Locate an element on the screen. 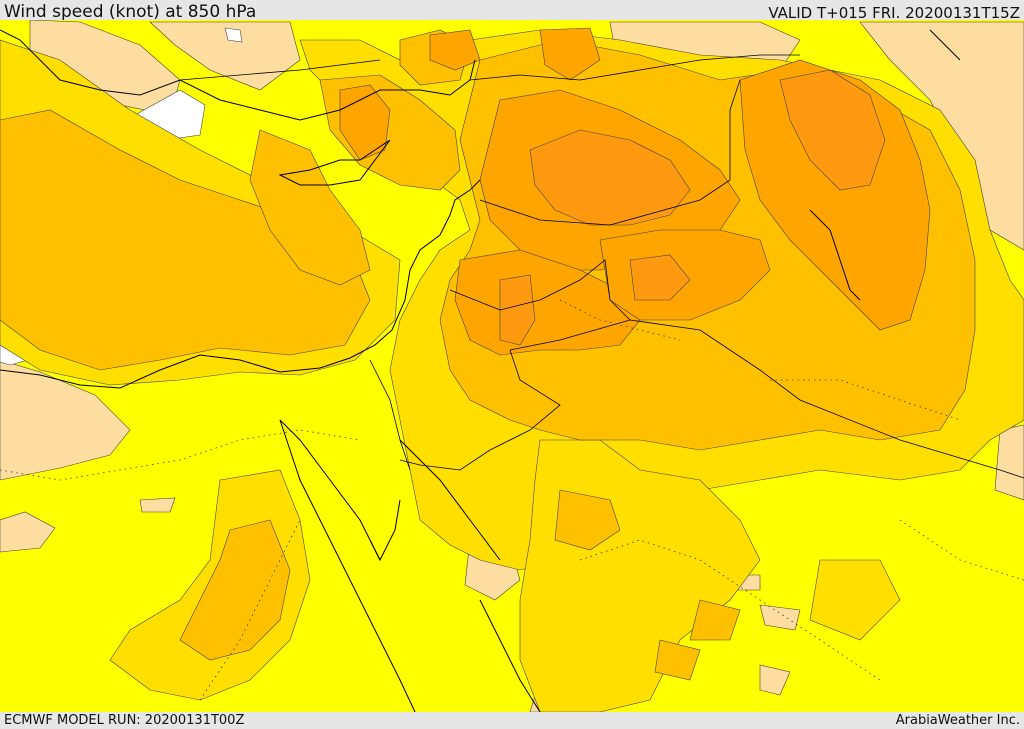 The height and width of the screenshot is (729, 1024). footer-bar is located at coordinates (512, 720).